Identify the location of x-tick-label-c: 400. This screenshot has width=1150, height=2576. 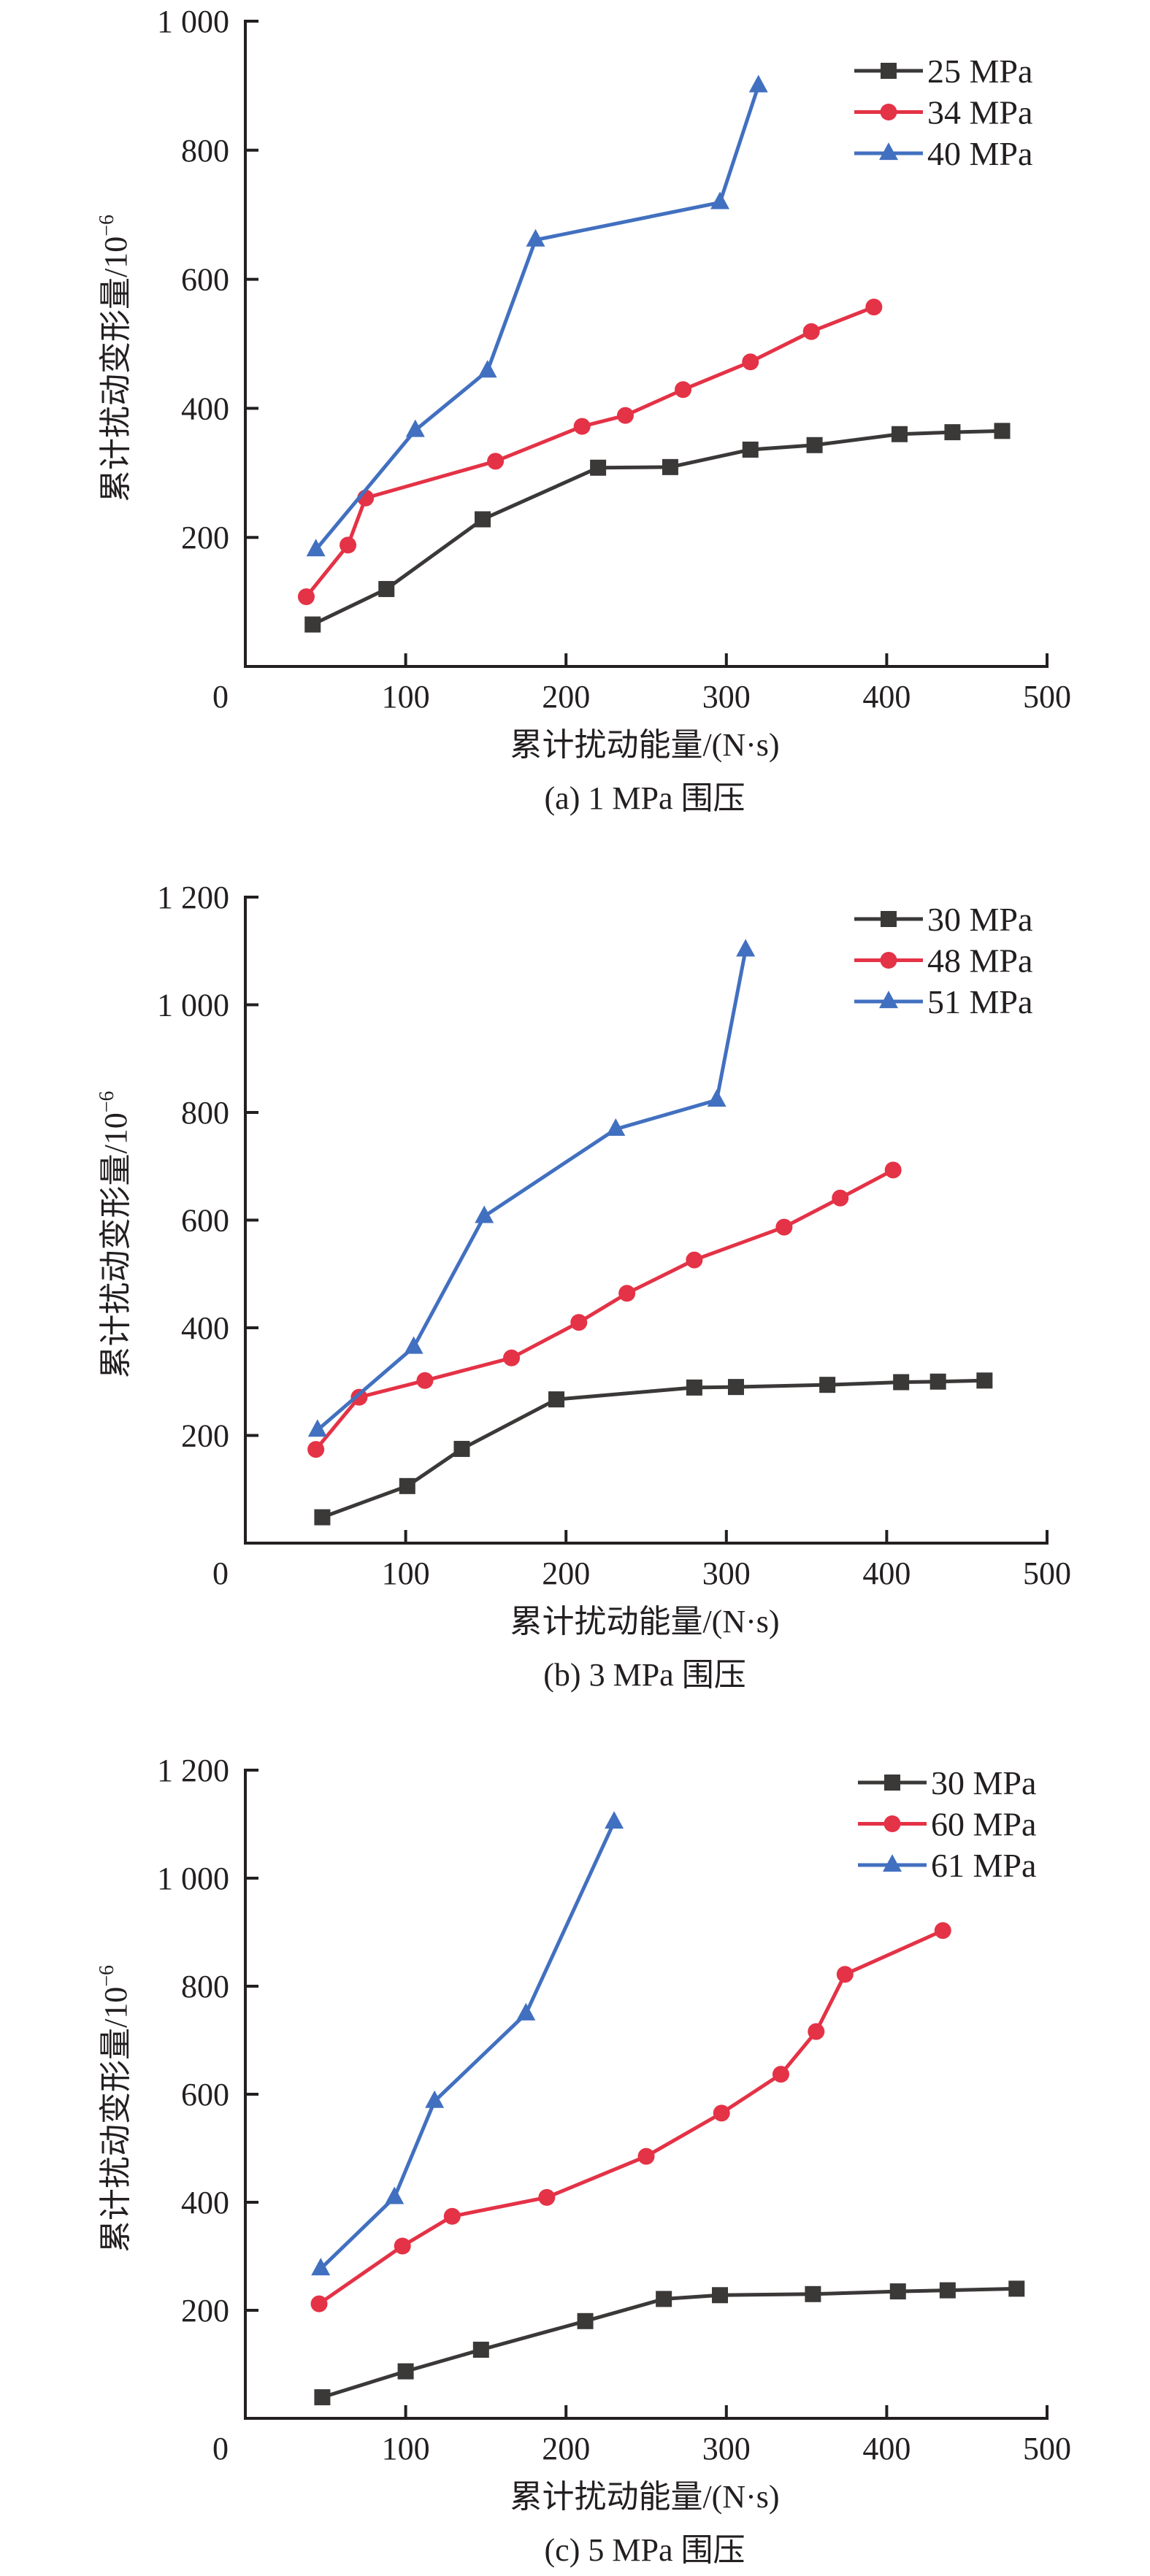
(887, 2449).